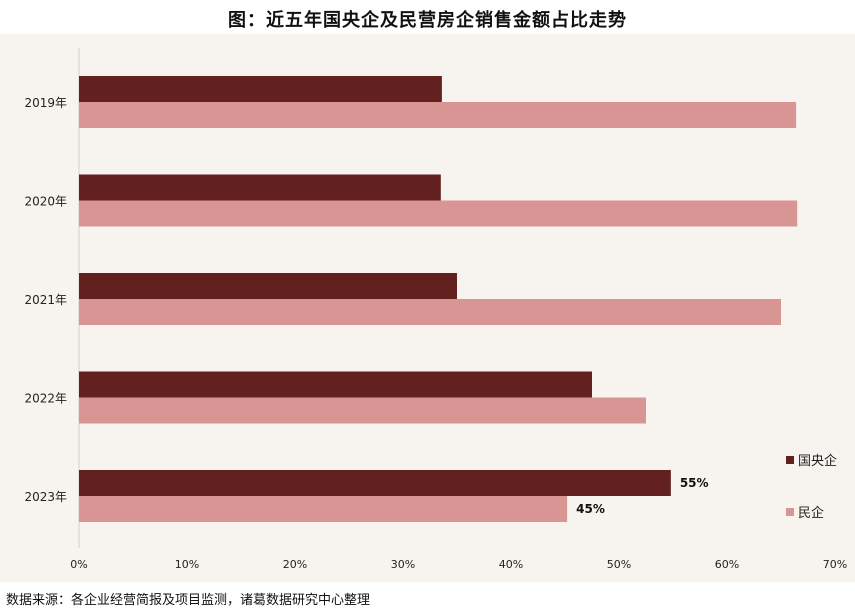 The height and width of the screenshot is (612, 855). What do you see at coordinates (45, 202) in the screenshot?
I see `y-tick-label: 2020年` at bounding box center [45, 202].